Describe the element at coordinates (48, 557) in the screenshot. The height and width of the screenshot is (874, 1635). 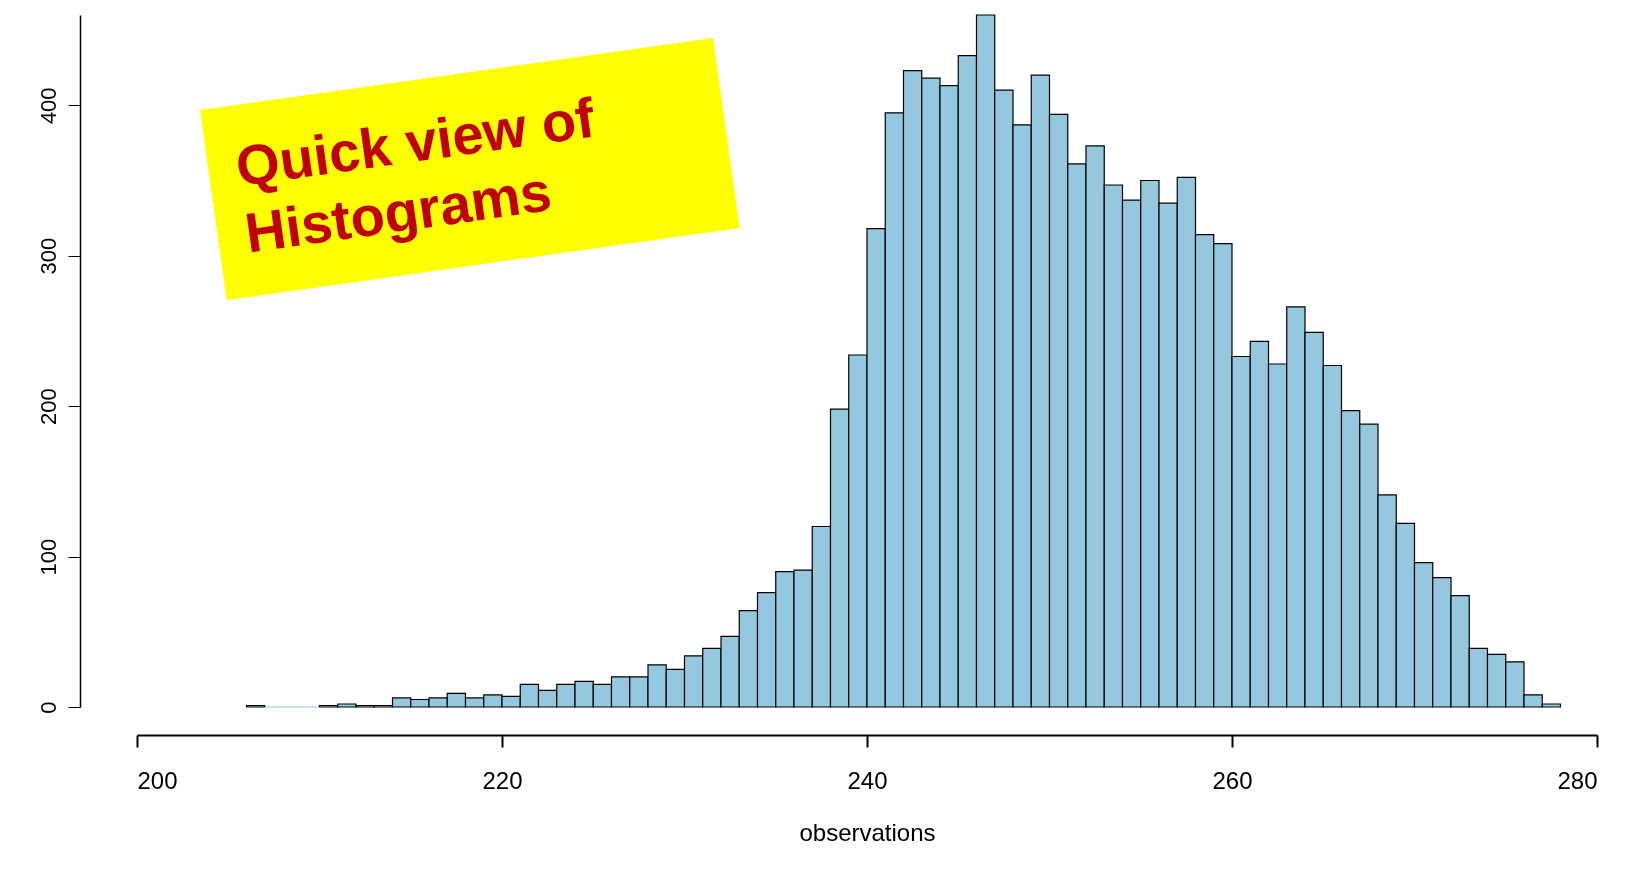
I see `y-tick-label: 100` at that location.